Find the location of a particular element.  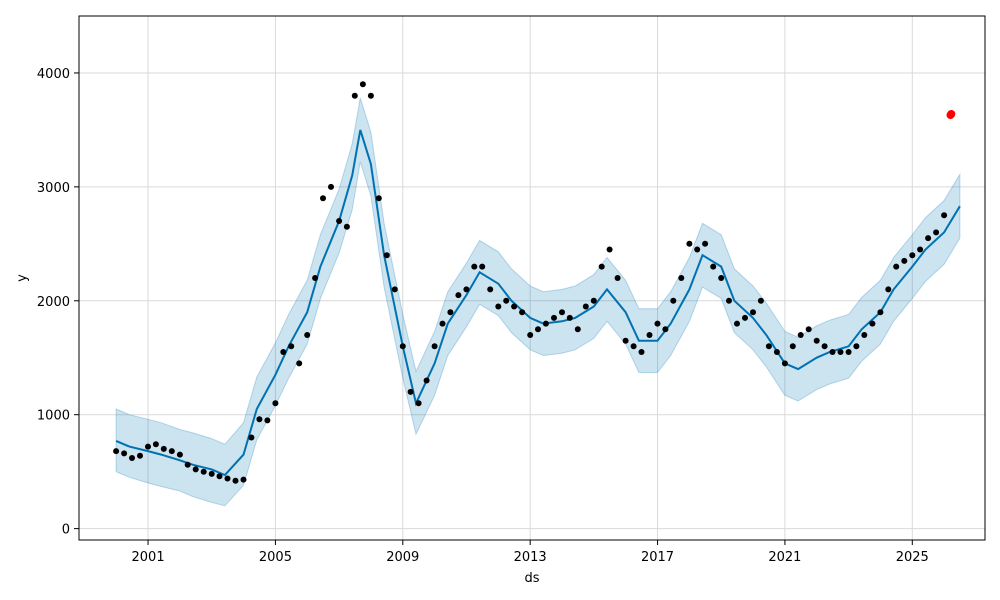

y-axis-ticks: 0 1000 2000 3000 4000 is located at coordinates (58, 302).